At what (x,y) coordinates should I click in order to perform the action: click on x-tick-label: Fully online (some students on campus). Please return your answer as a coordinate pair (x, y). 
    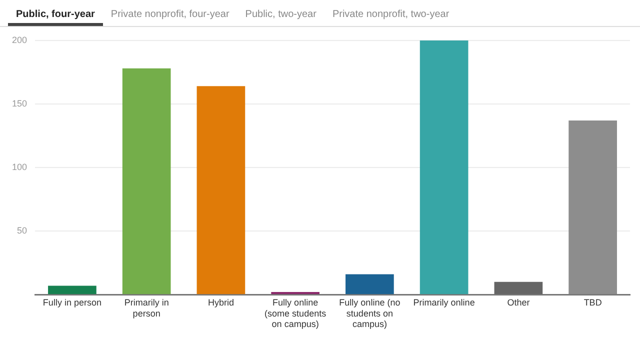
    Looking at the image, I should click on (295, 313).